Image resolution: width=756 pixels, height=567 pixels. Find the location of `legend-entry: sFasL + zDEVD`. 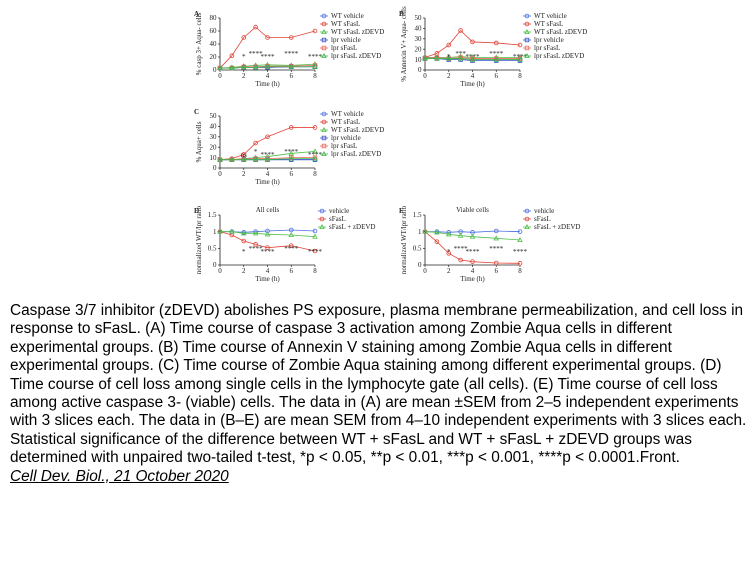

legend-entry: sFasL + zDEVD is located at coordinates (346, 227).